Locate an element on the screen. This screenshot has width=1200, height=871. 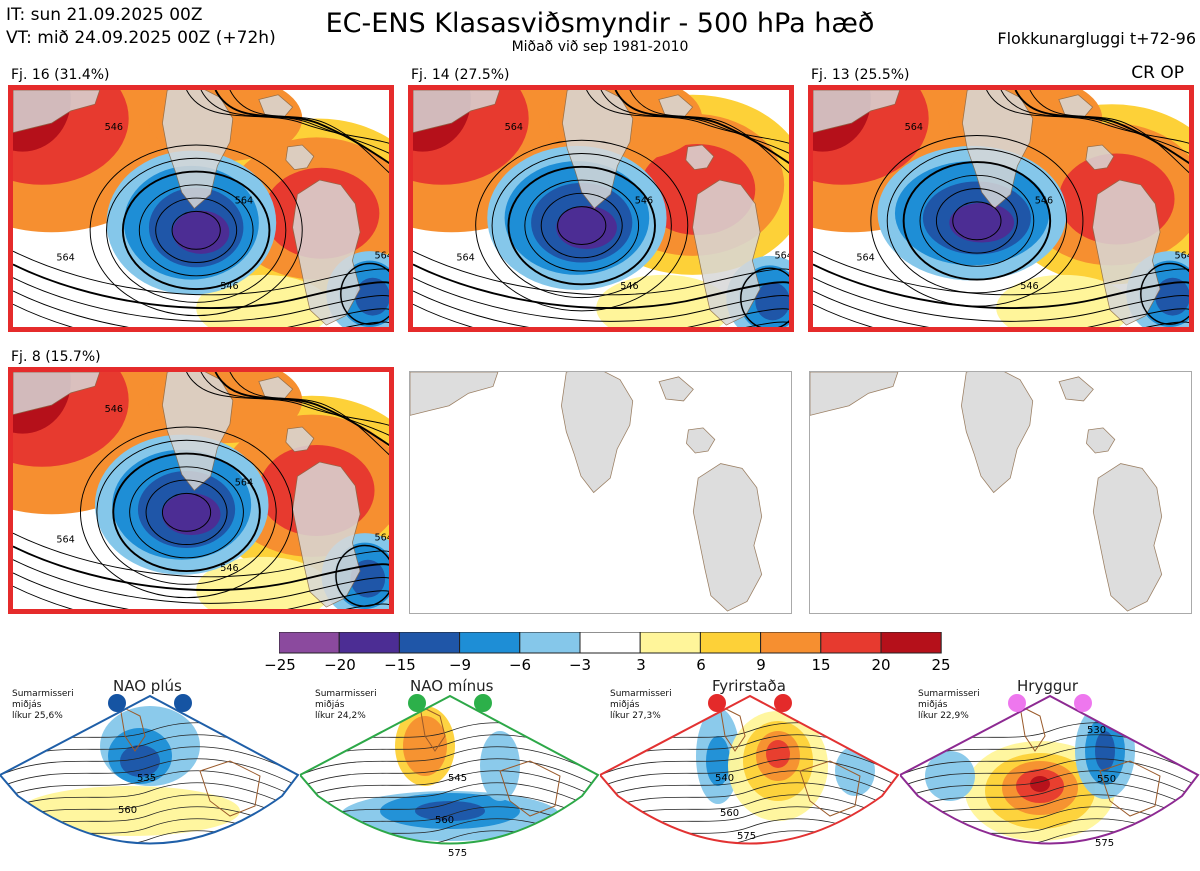
regime-season: Sumarmisseri is located at coordinates (346, 694).